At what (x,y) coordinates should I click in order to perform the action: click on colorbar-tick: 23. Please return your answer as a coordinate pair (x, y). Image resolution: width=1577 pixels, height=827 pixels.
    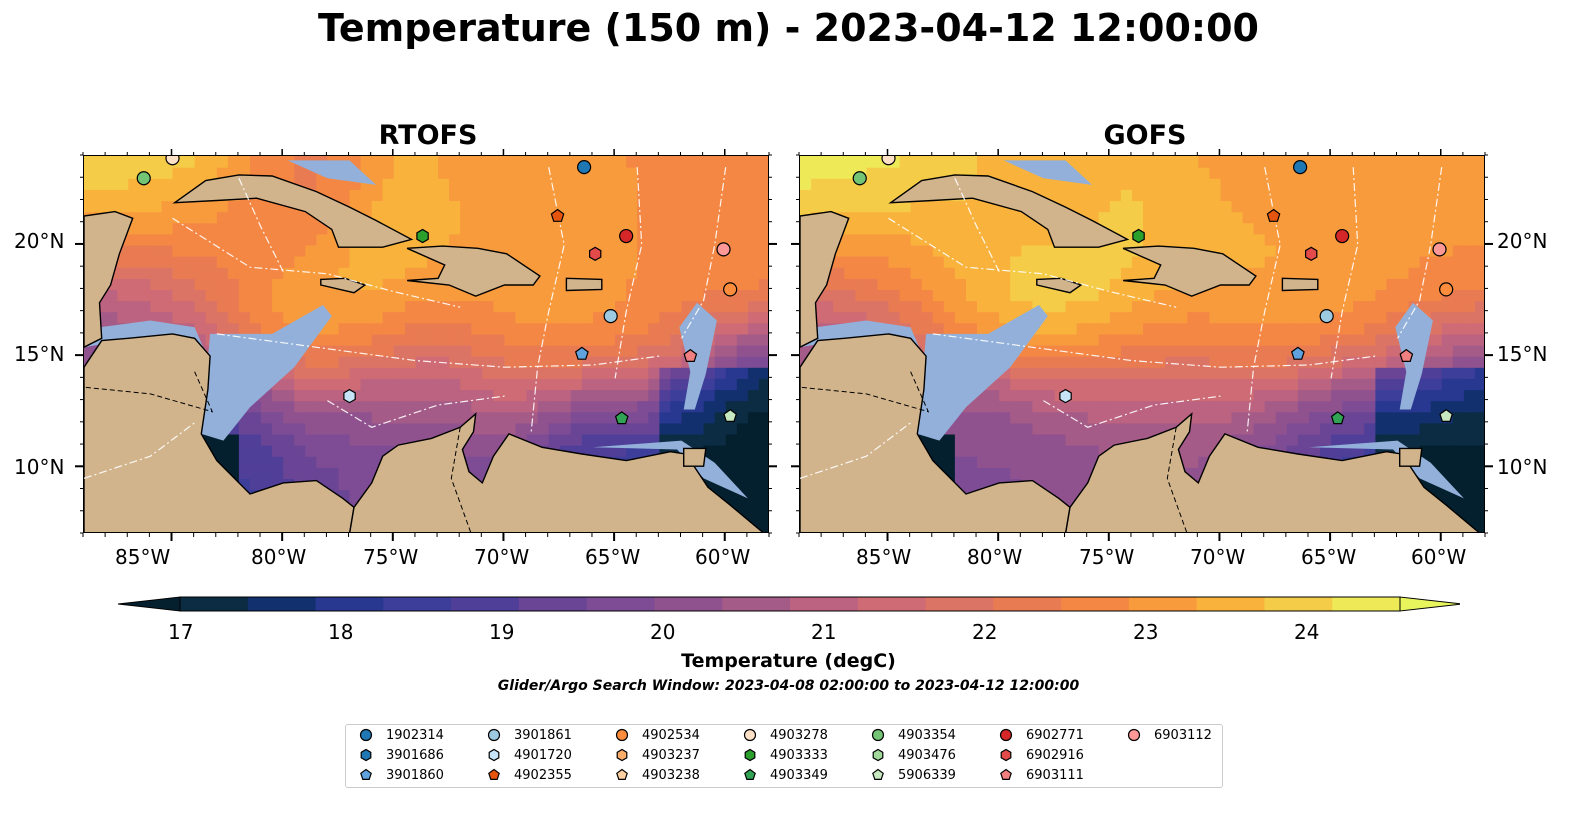
    Looking at the image, I should click on (1146, 632).